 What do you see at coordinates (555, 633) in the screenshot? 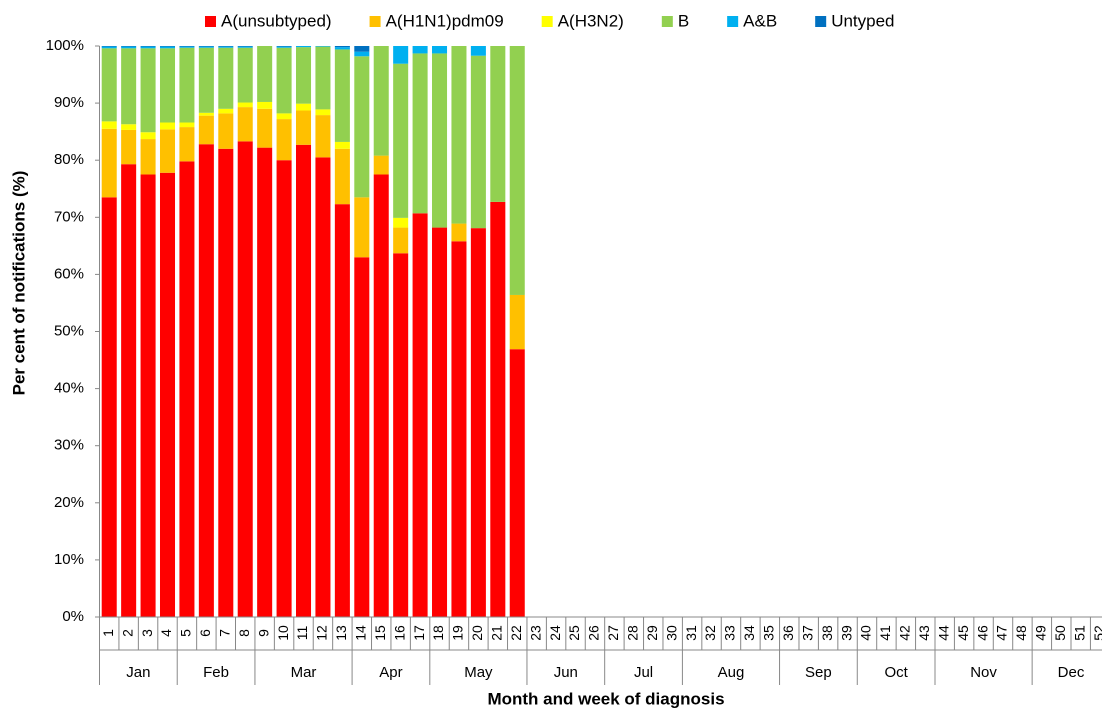
I see `x-tick-label: 24` at bounding box center [555, 633].